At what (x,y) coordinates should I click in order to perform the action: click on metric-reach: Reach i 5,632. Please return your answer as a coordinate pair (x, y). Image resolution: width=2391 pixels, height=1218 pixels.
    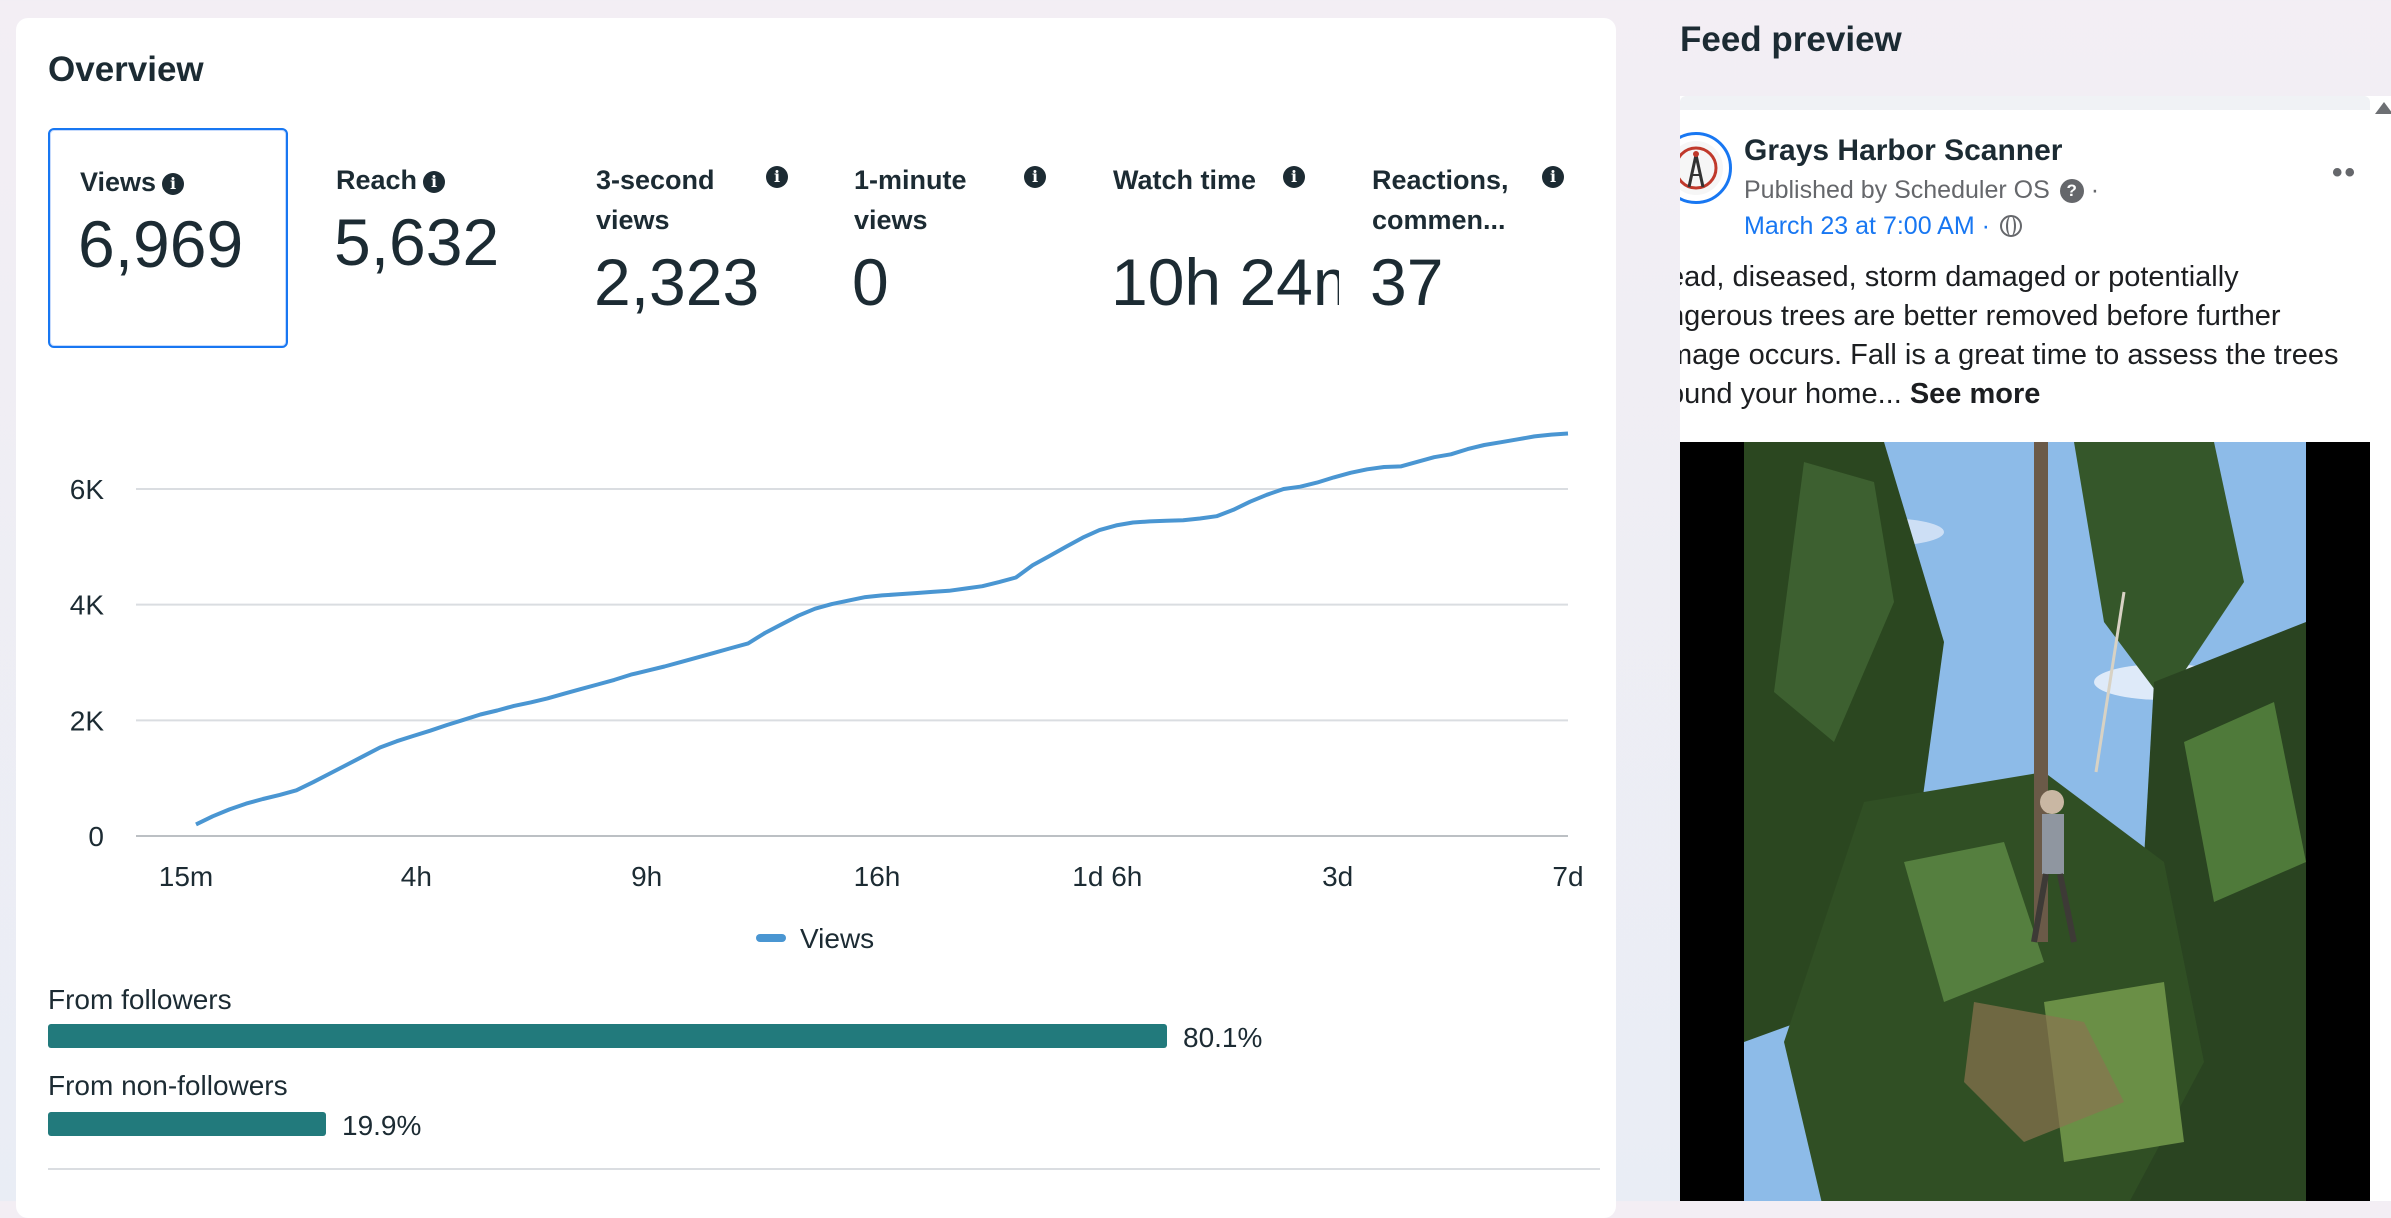
    Looking at the image, I should click on (426, 238).